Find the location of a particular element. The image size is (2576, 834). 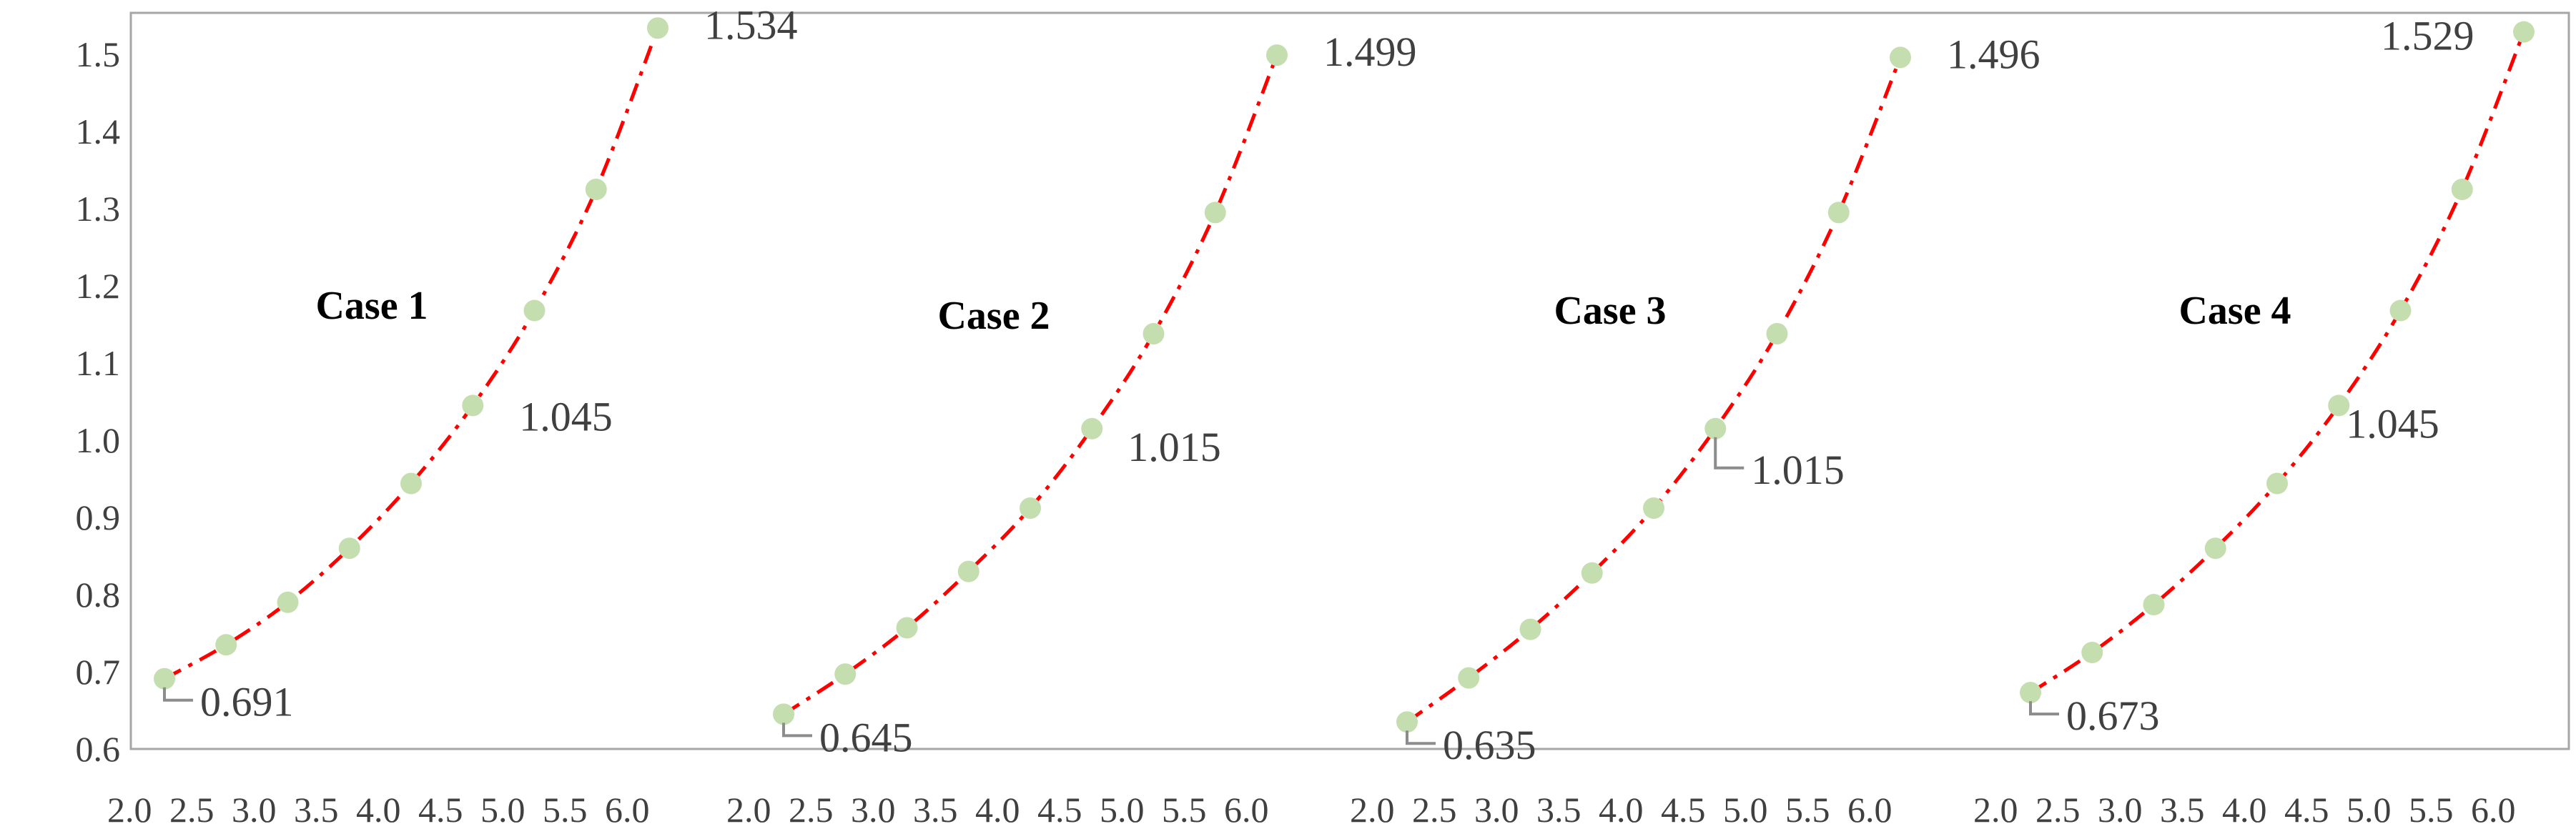

y-tick-label: 1.3 is located at coordinates (98, 209).